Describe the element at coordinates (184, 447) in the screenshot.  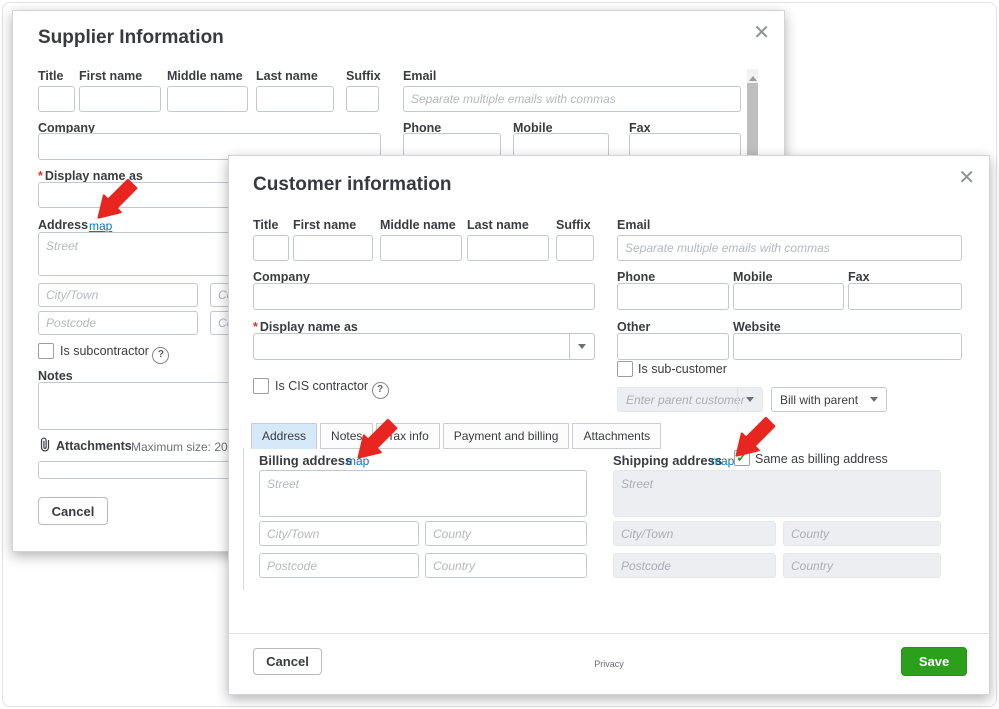
I see `attachments-hint: Maximum size: 20M` at that location.